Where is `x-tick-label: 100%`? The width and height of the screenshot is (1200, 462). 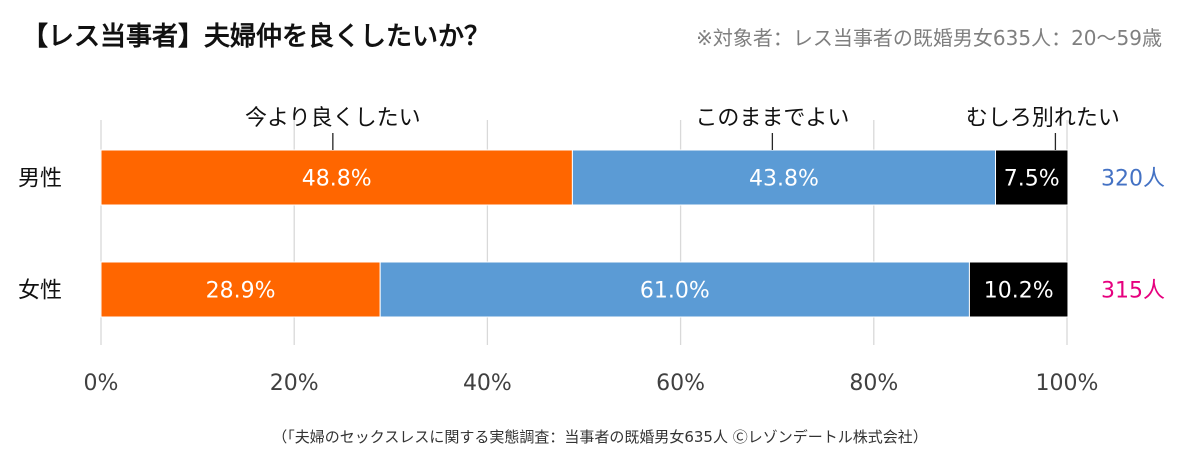 x-tick-label: 100% is located at coordinates (1067, 383).